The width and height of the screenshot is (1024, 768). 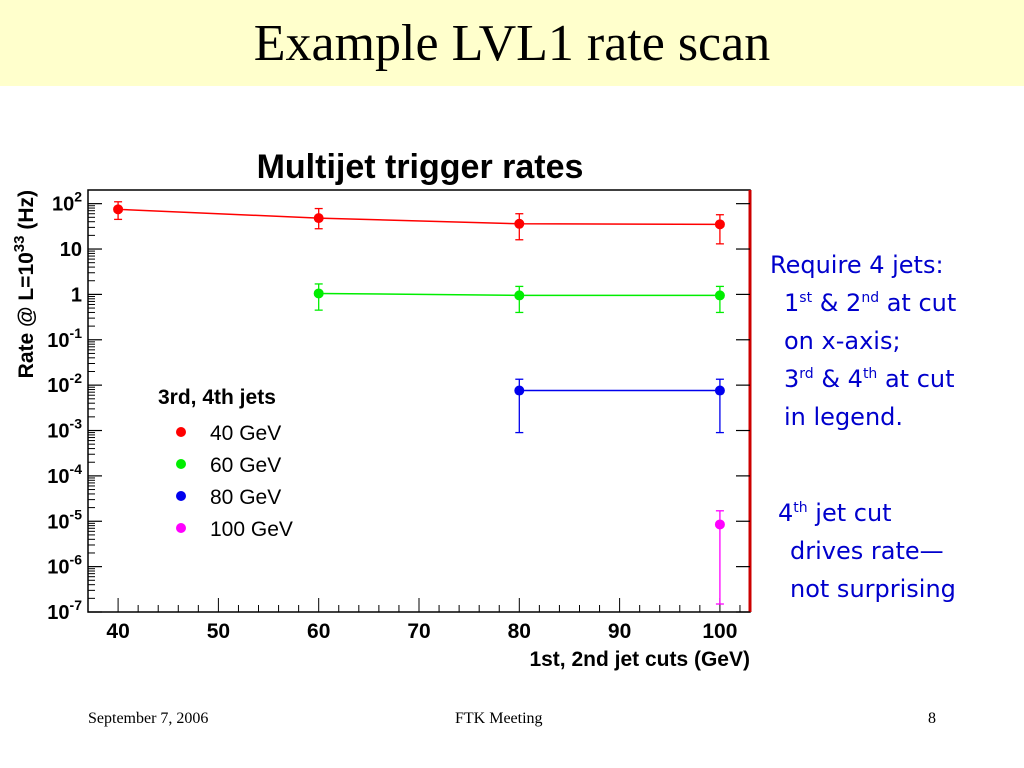 What do you see at coordinates (418, 631) in the screenshot?
I see `x-tick-label: 70` at bounding box center [418, 631].